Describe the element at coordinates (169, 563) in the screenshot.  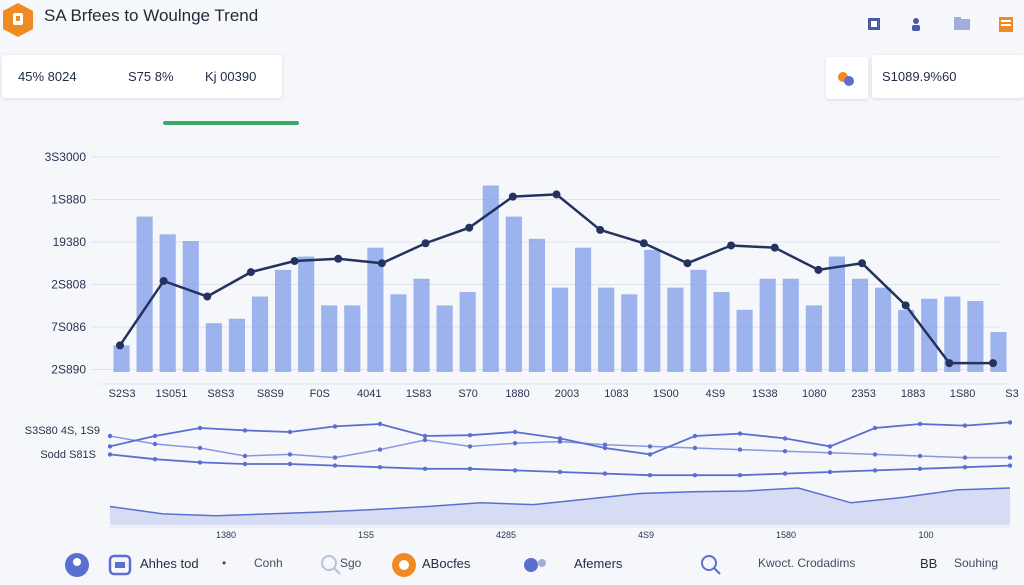
I see `footer-item-1: Ahhes tod` at that location.